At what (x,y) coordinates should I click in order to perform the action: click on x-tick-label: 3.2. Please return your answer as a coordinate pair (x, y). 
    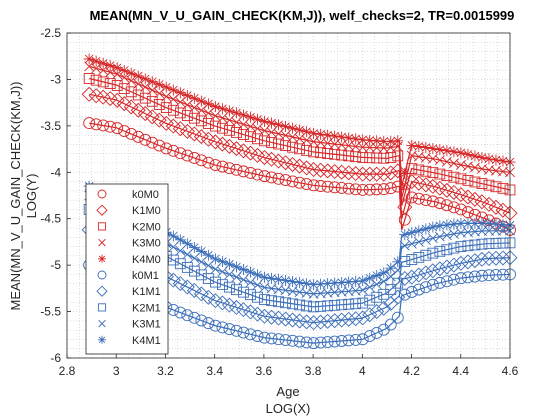
    Looking at the image, I should click on (165, 371).